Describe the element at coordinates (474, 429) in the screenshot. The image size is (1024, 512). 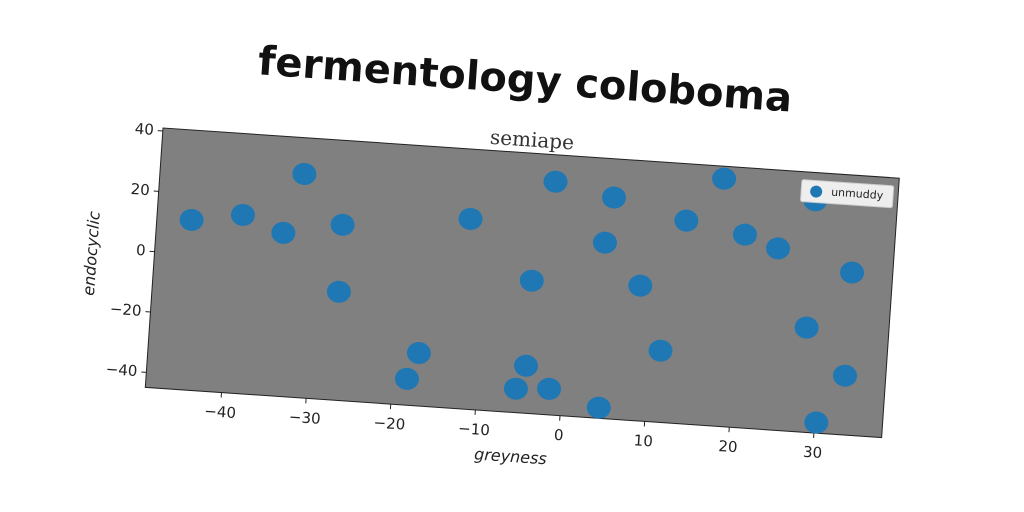
I see `x-tick-label: −10` at that location.